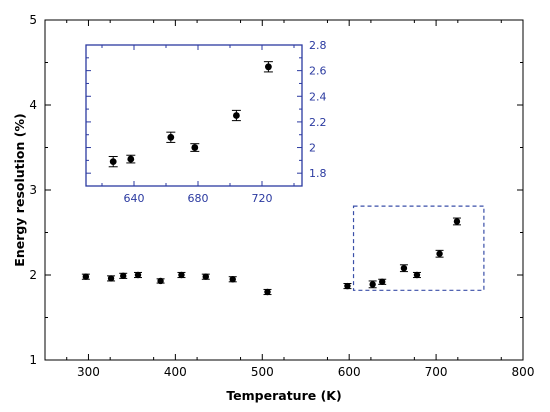 The height and width of the screenshot is (412, 550). Describe the element at coordinates (312, 148) in the screenshot. I see `inset-y-tick-label: 2` at that location.